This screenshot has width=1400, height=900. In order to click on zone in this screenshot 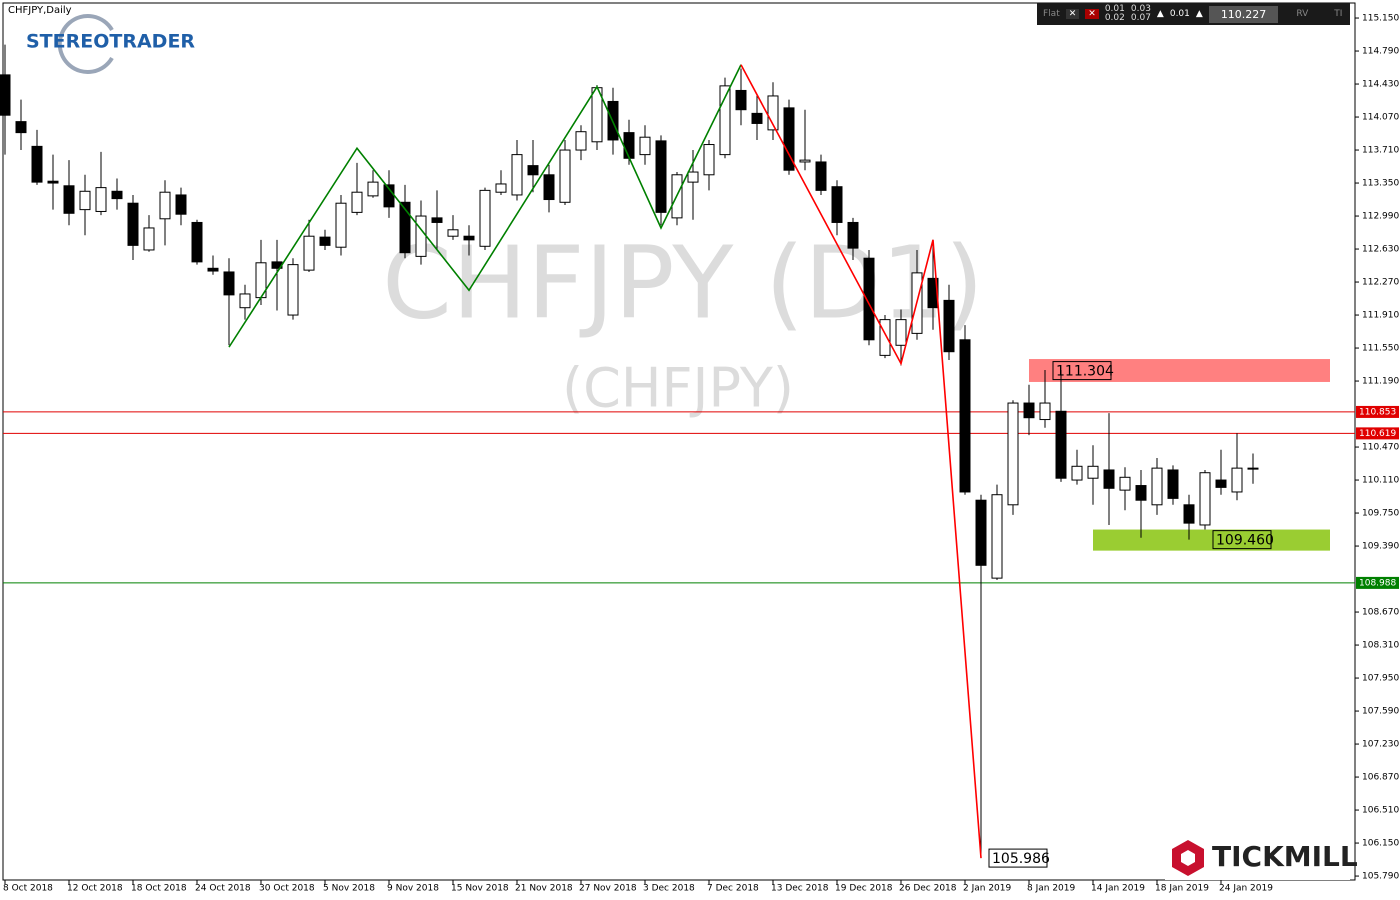, I will do `click(1211, 540)`.